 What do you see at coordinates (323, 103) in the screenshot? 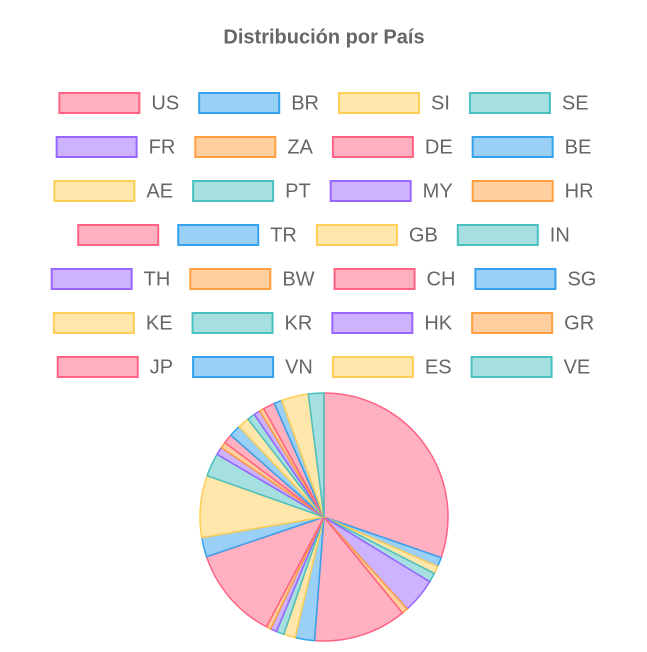
I see `legend-row: US BR SI SE` at bounding box center [323, 103].